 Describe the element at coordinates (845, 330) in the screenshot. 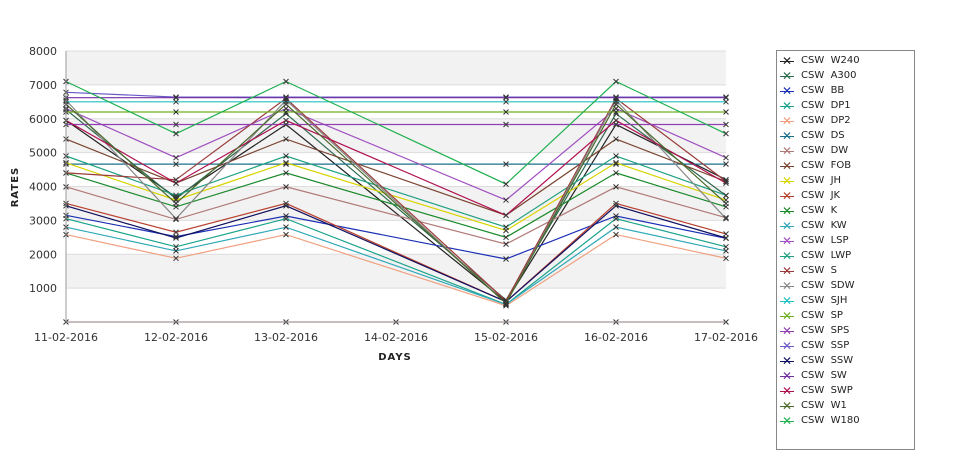

I see `legend-item: ✕ CSW SPS` at that location.